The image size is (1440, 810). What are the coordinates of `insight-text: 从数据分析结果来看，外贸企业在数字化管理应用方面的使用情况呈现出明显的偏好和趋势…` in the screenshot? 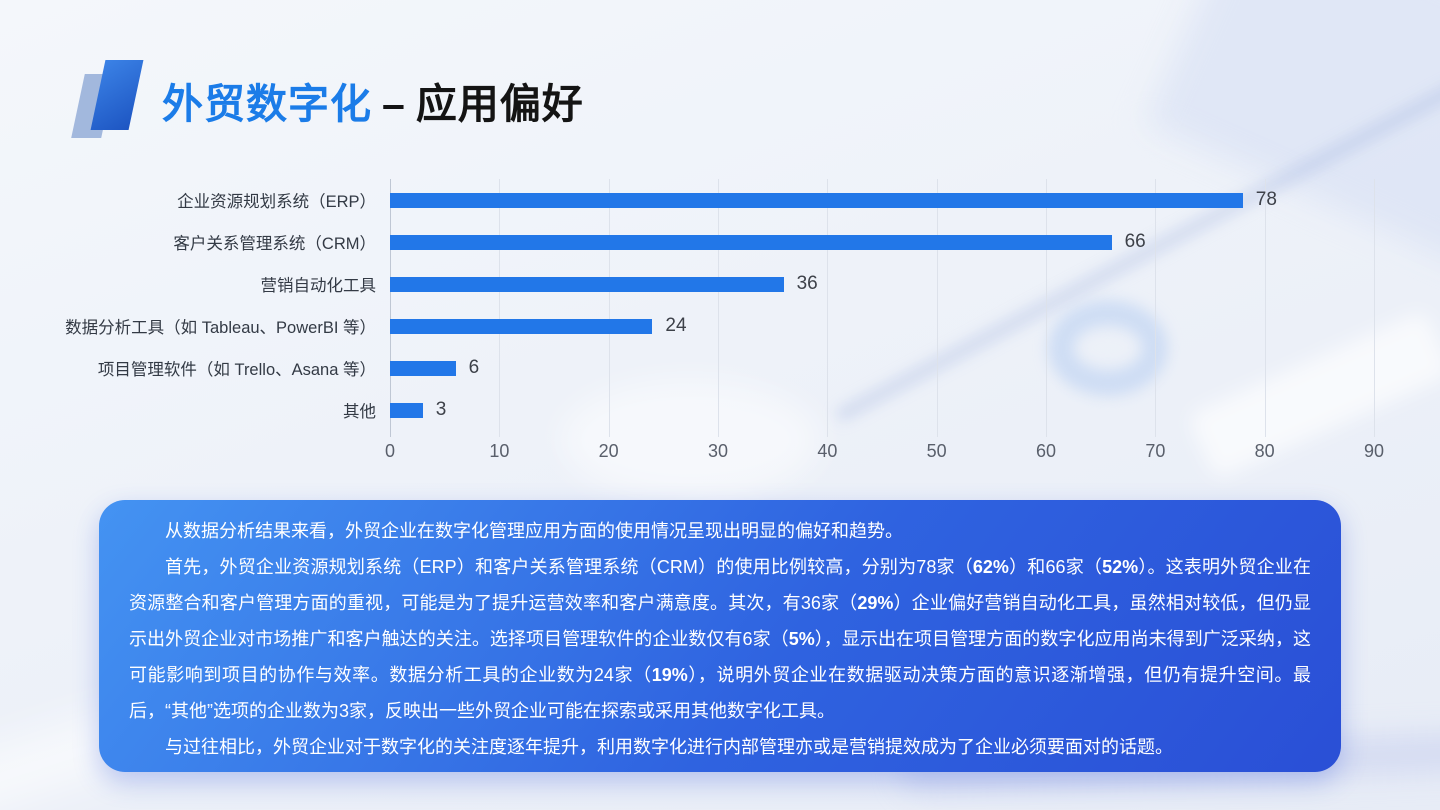 It's located at (534, 531).